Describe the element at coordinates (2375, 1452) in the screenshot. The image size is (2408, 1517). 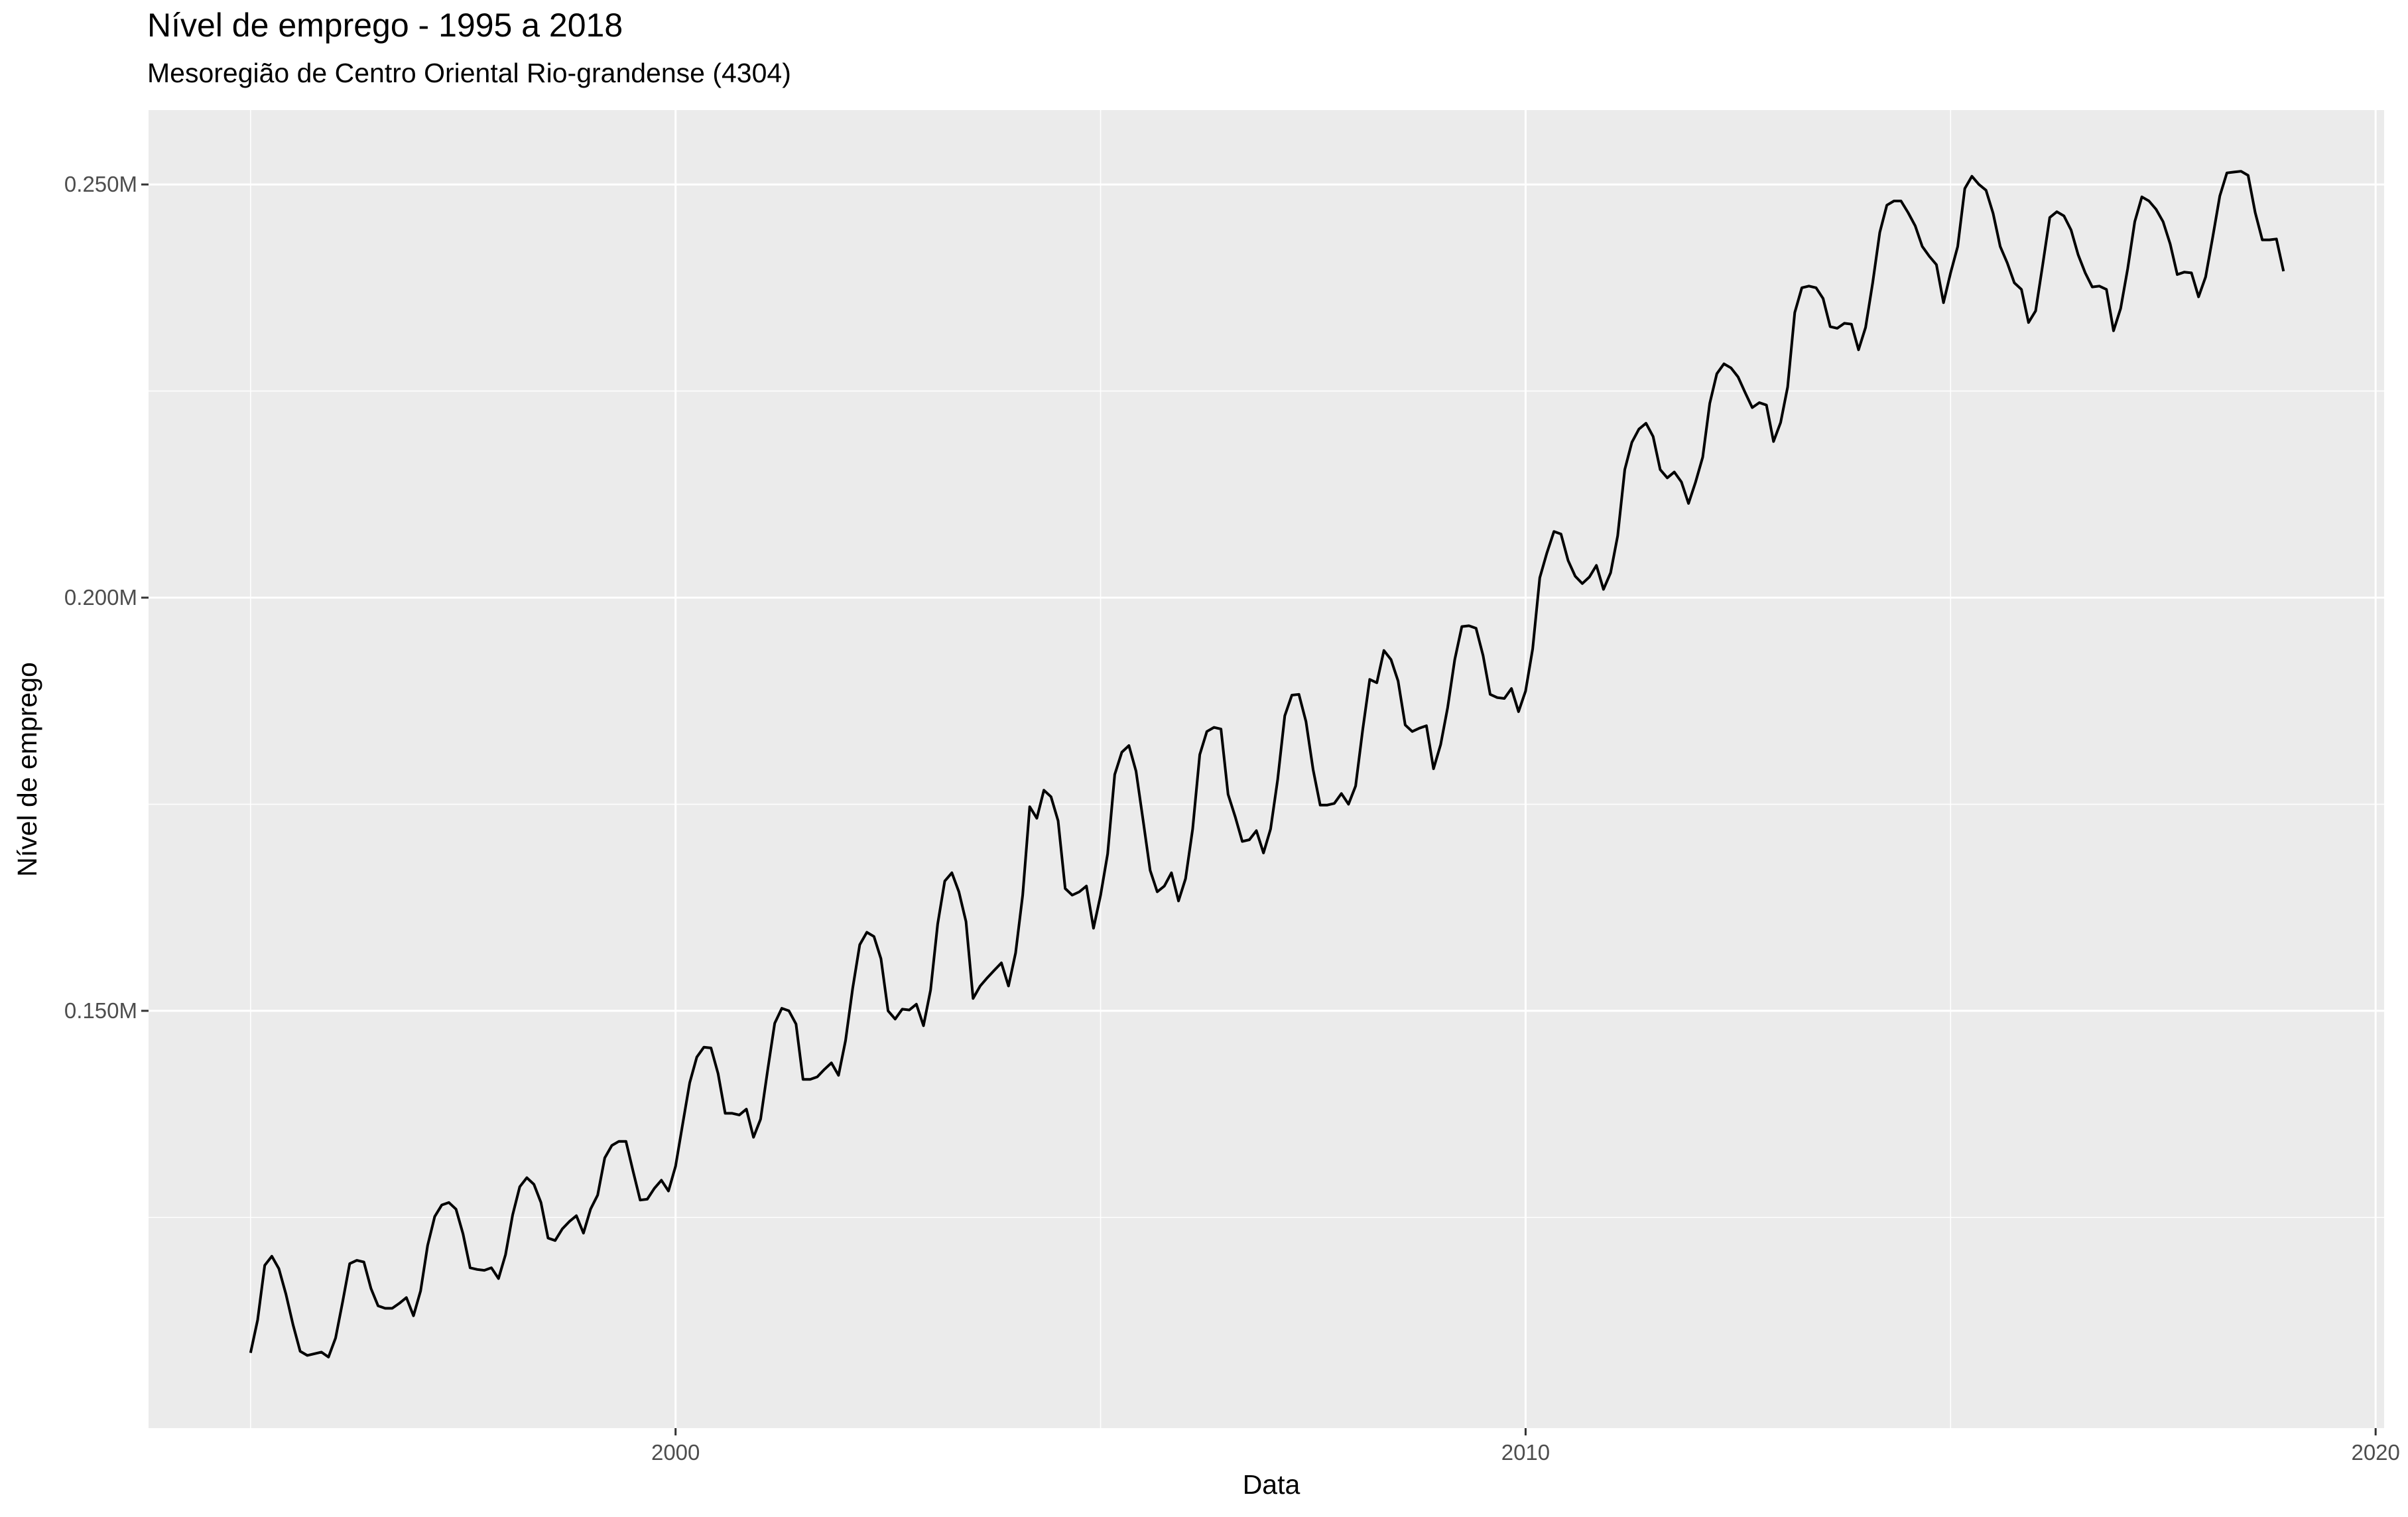
I see `x-tick-label: 2020` at that location.